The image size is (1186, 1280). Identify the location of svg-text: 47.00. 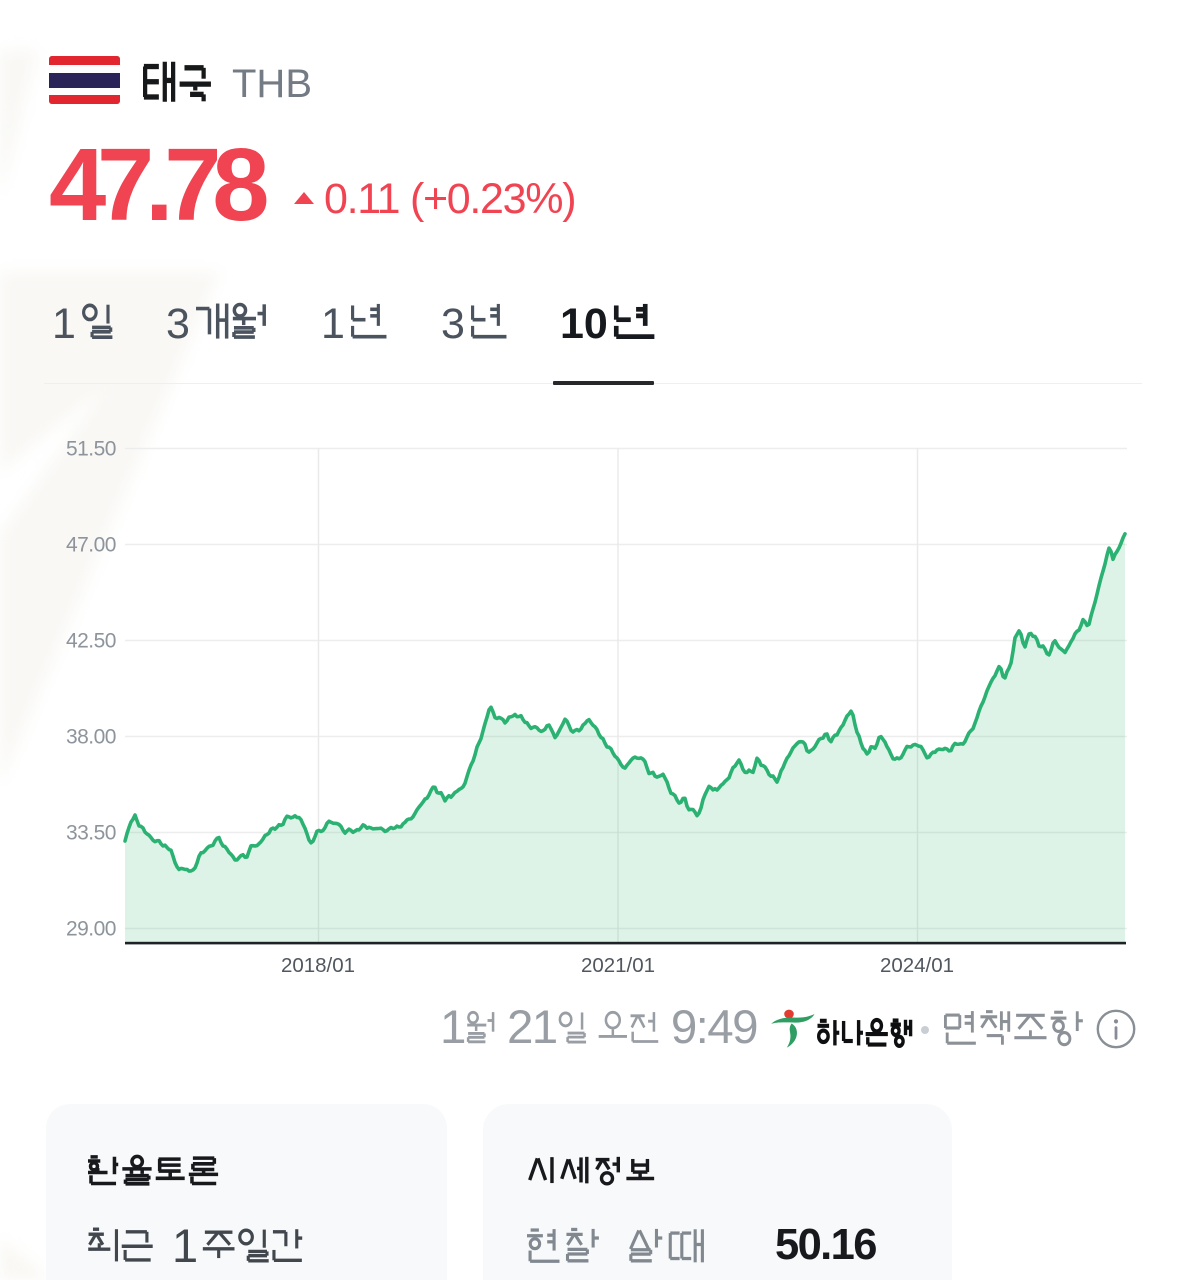
(91, 545).